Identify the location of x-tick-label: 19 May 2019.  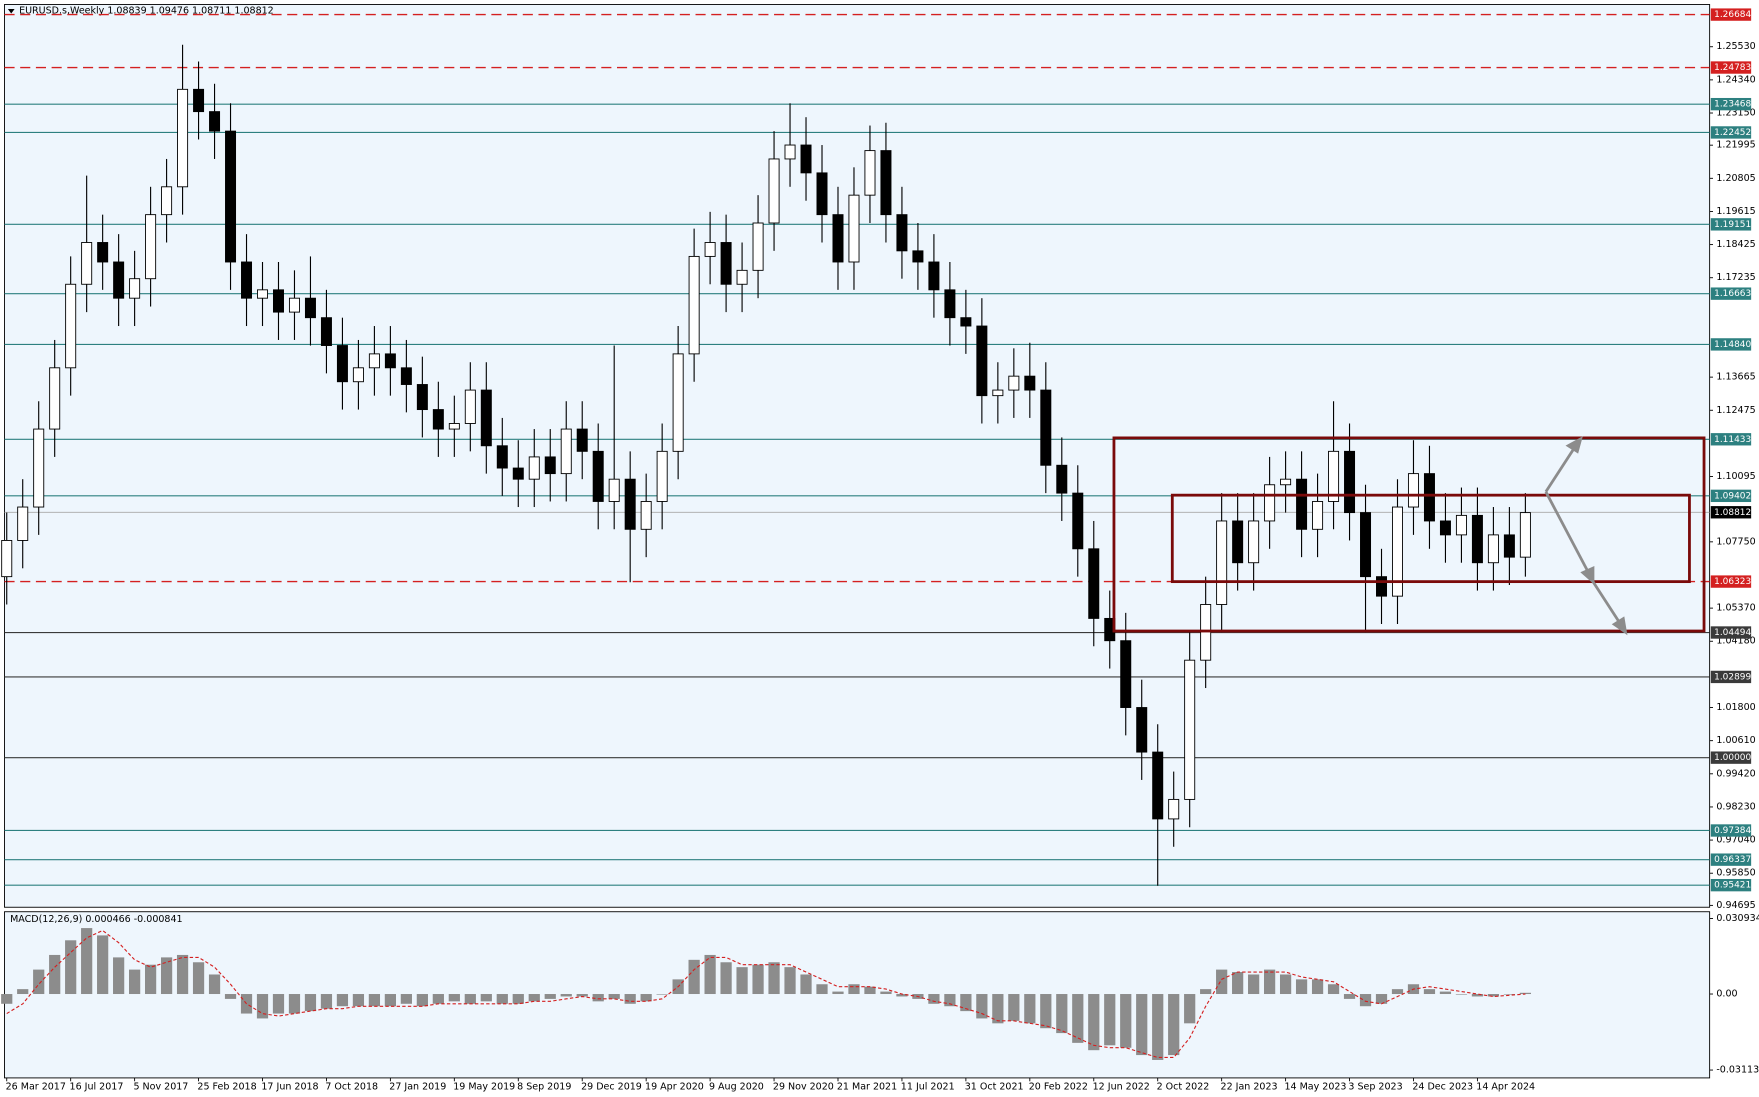
(484, 1086).